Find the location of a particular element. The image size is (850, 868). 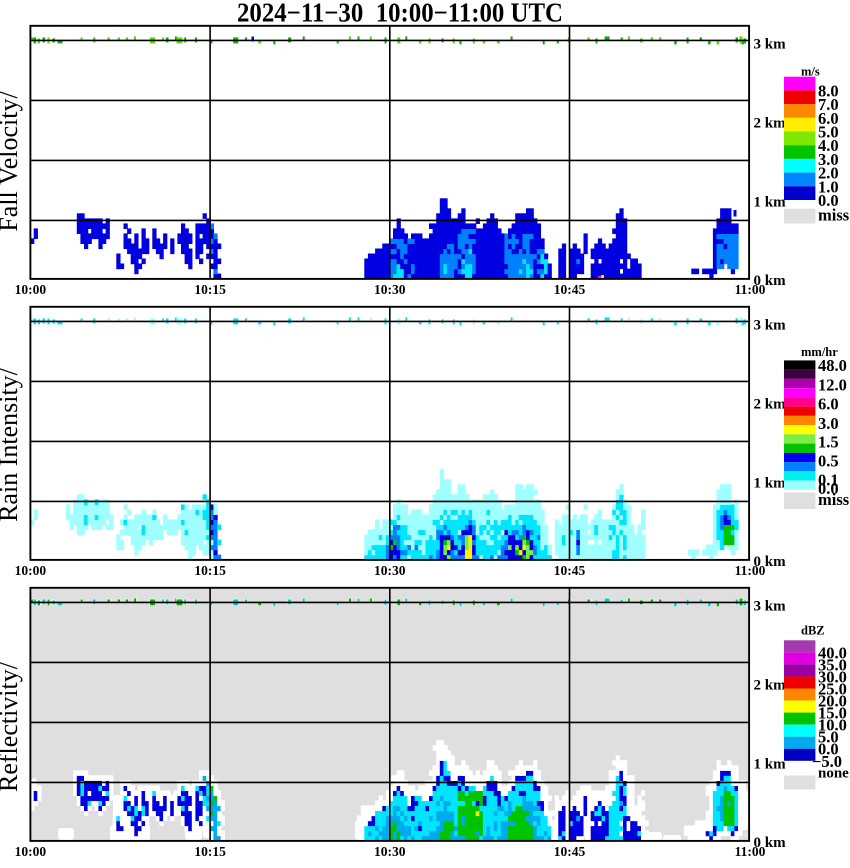

svg-text: 0.1 is located at coordinates (828, 479).